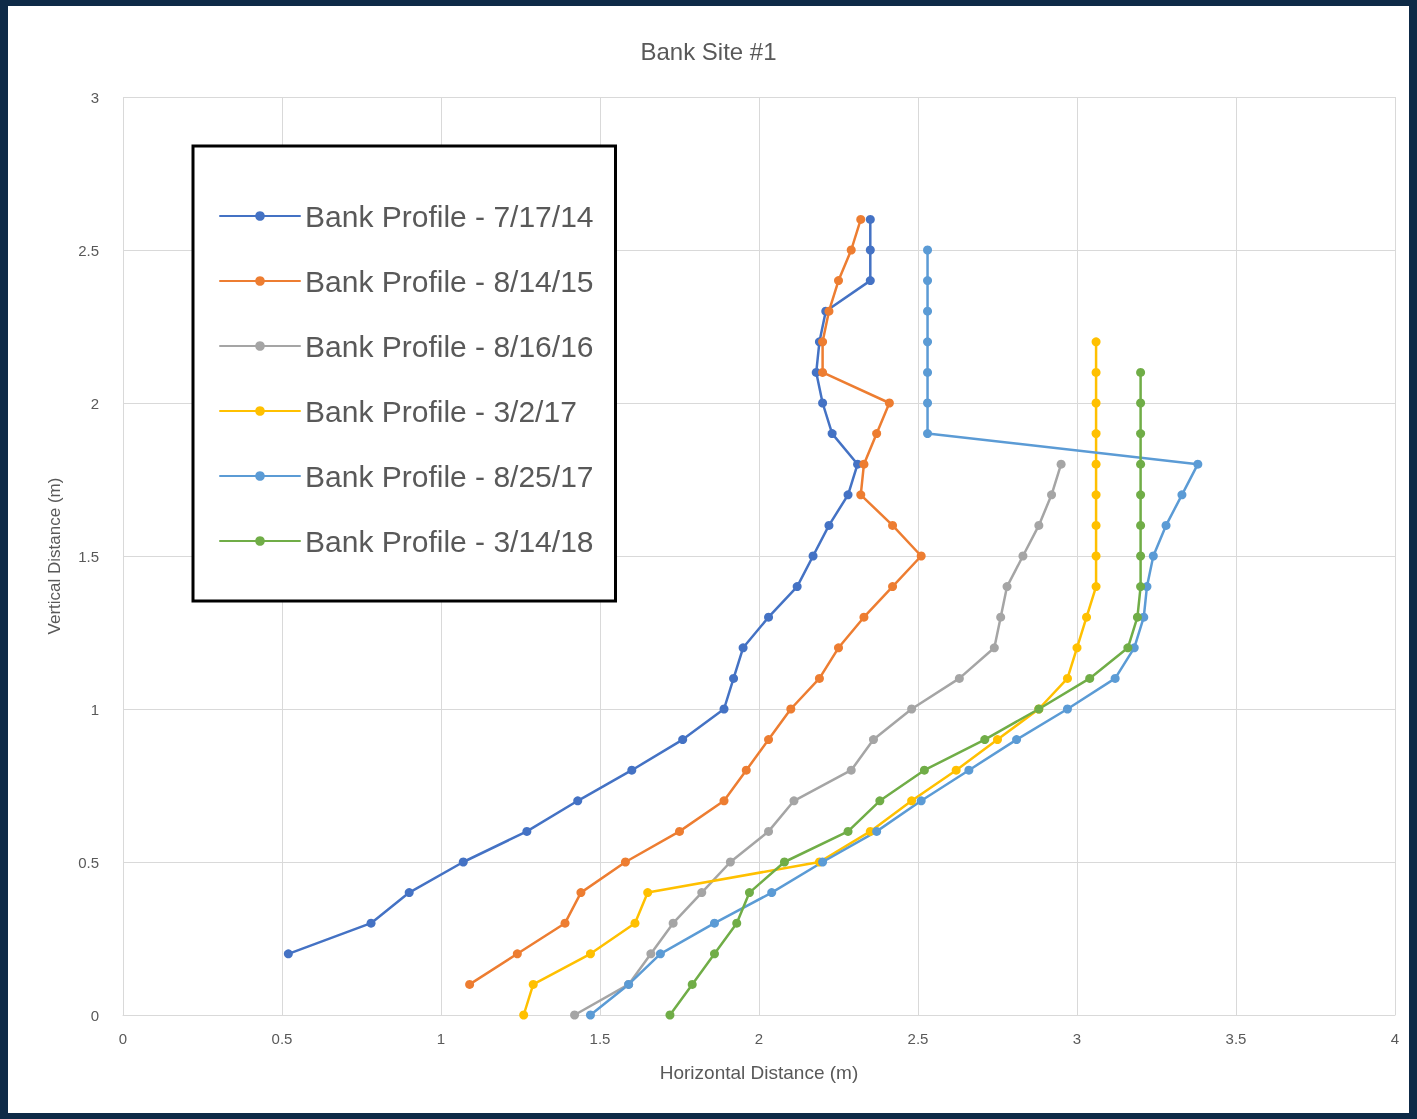 This screenshot has width=1417, height=1119. Describe the element at coordinates (94, 709) in the screenshot. I see `y-tick-label: 1` at that location.